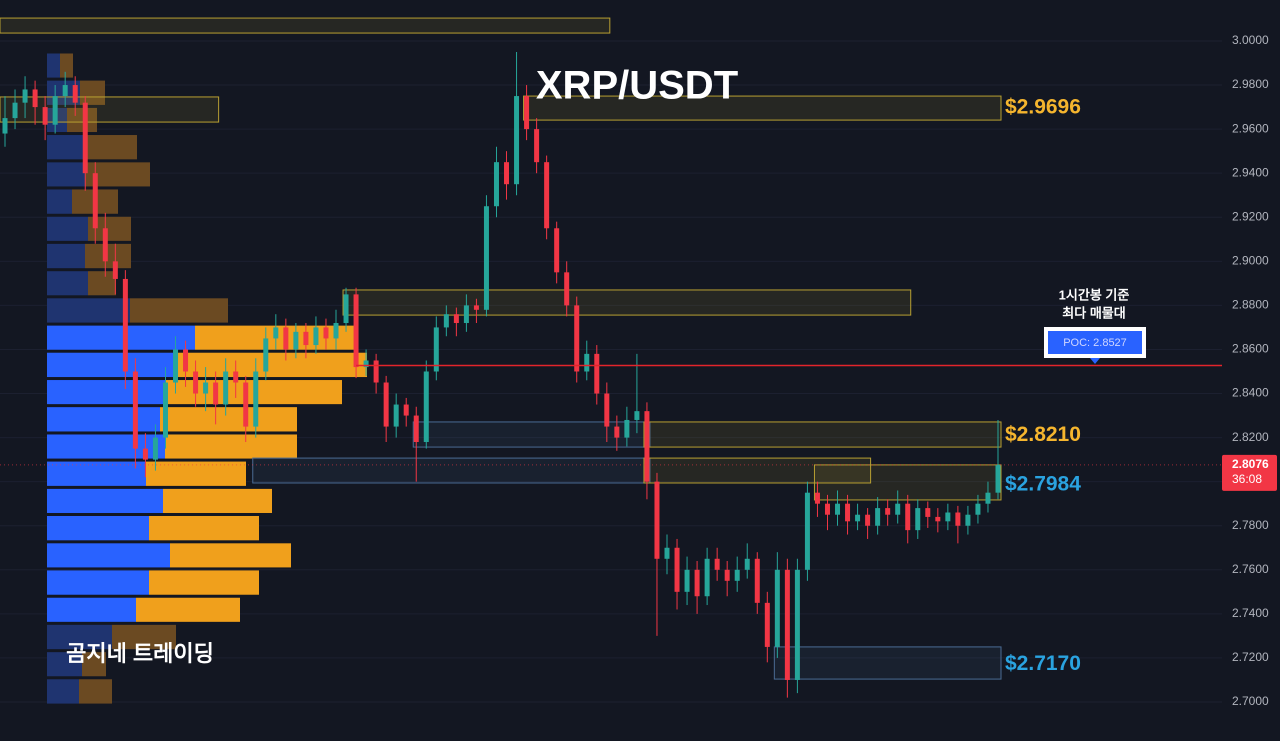 Image resolution: width=1280 pixels, height=741 pixels. What do you see at coordinates (1250, 305) in the screenshot?
I see `y-tick-label: 2.8800` at bounding box center [1250, 305].